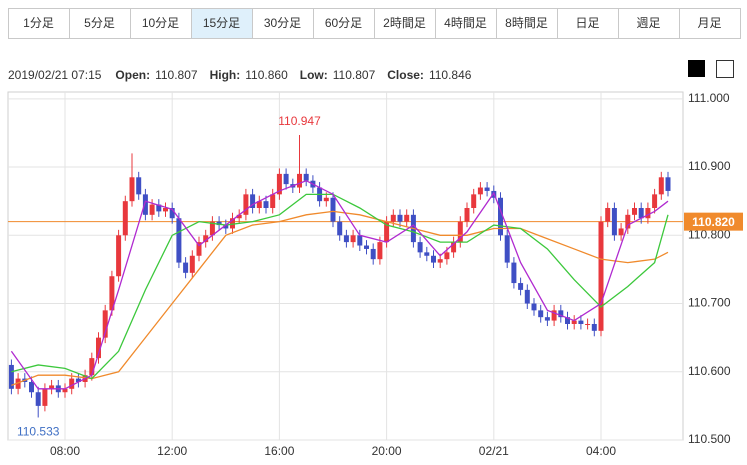  Describe the element at coordinates (709, 234) in the screenshot. I see `y-tick-label: 110.800` at that location.